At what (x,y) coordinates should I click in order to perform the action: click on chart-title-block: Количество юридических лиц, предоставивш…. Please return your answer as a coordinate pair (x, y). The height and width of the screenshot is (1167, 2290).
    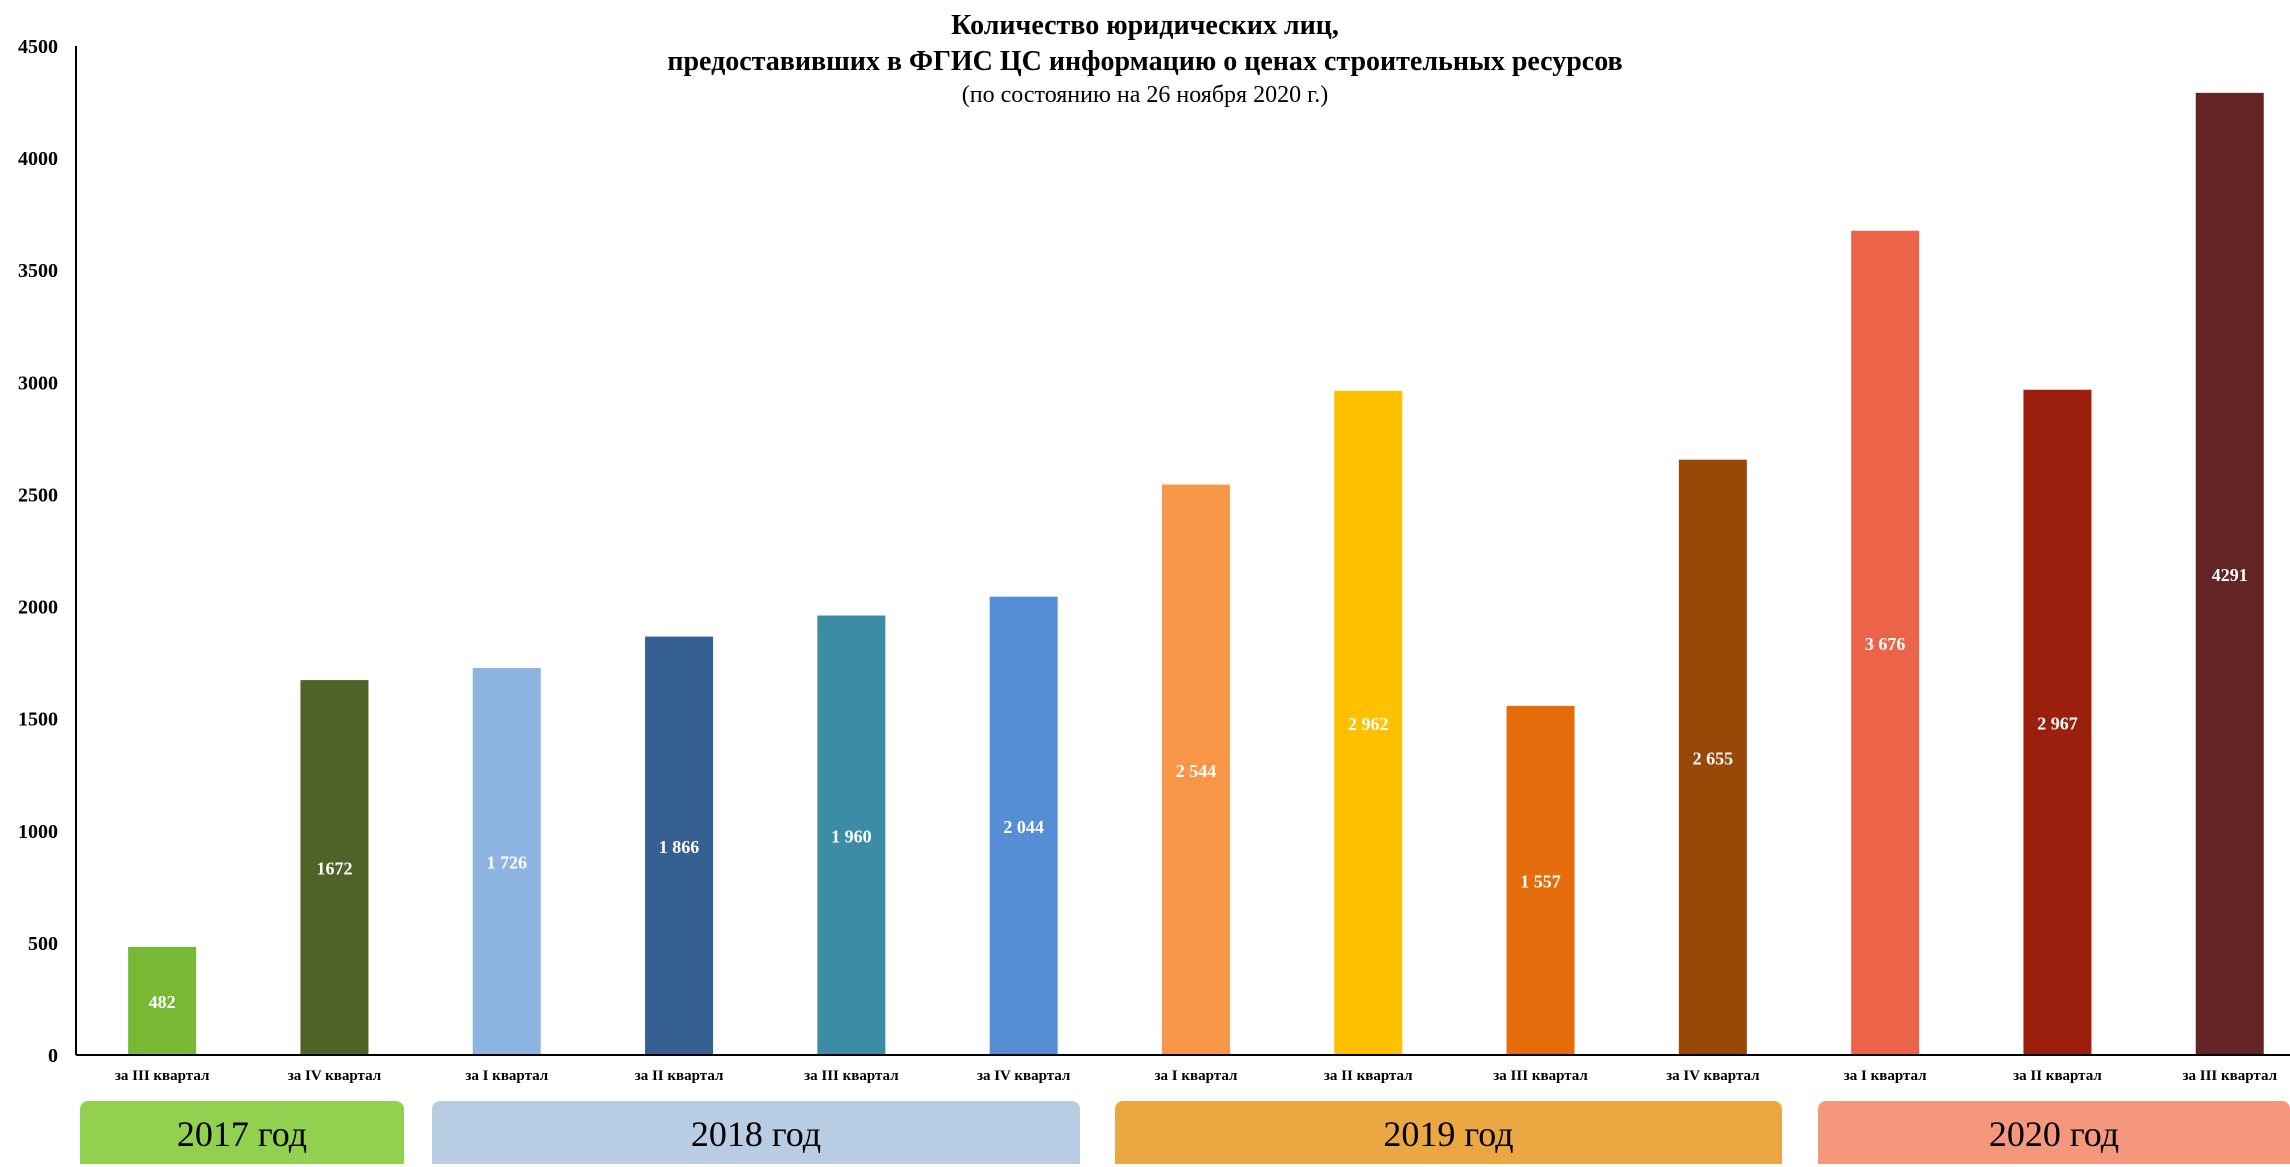
    Looking at the image, I should click on (1145, 59).